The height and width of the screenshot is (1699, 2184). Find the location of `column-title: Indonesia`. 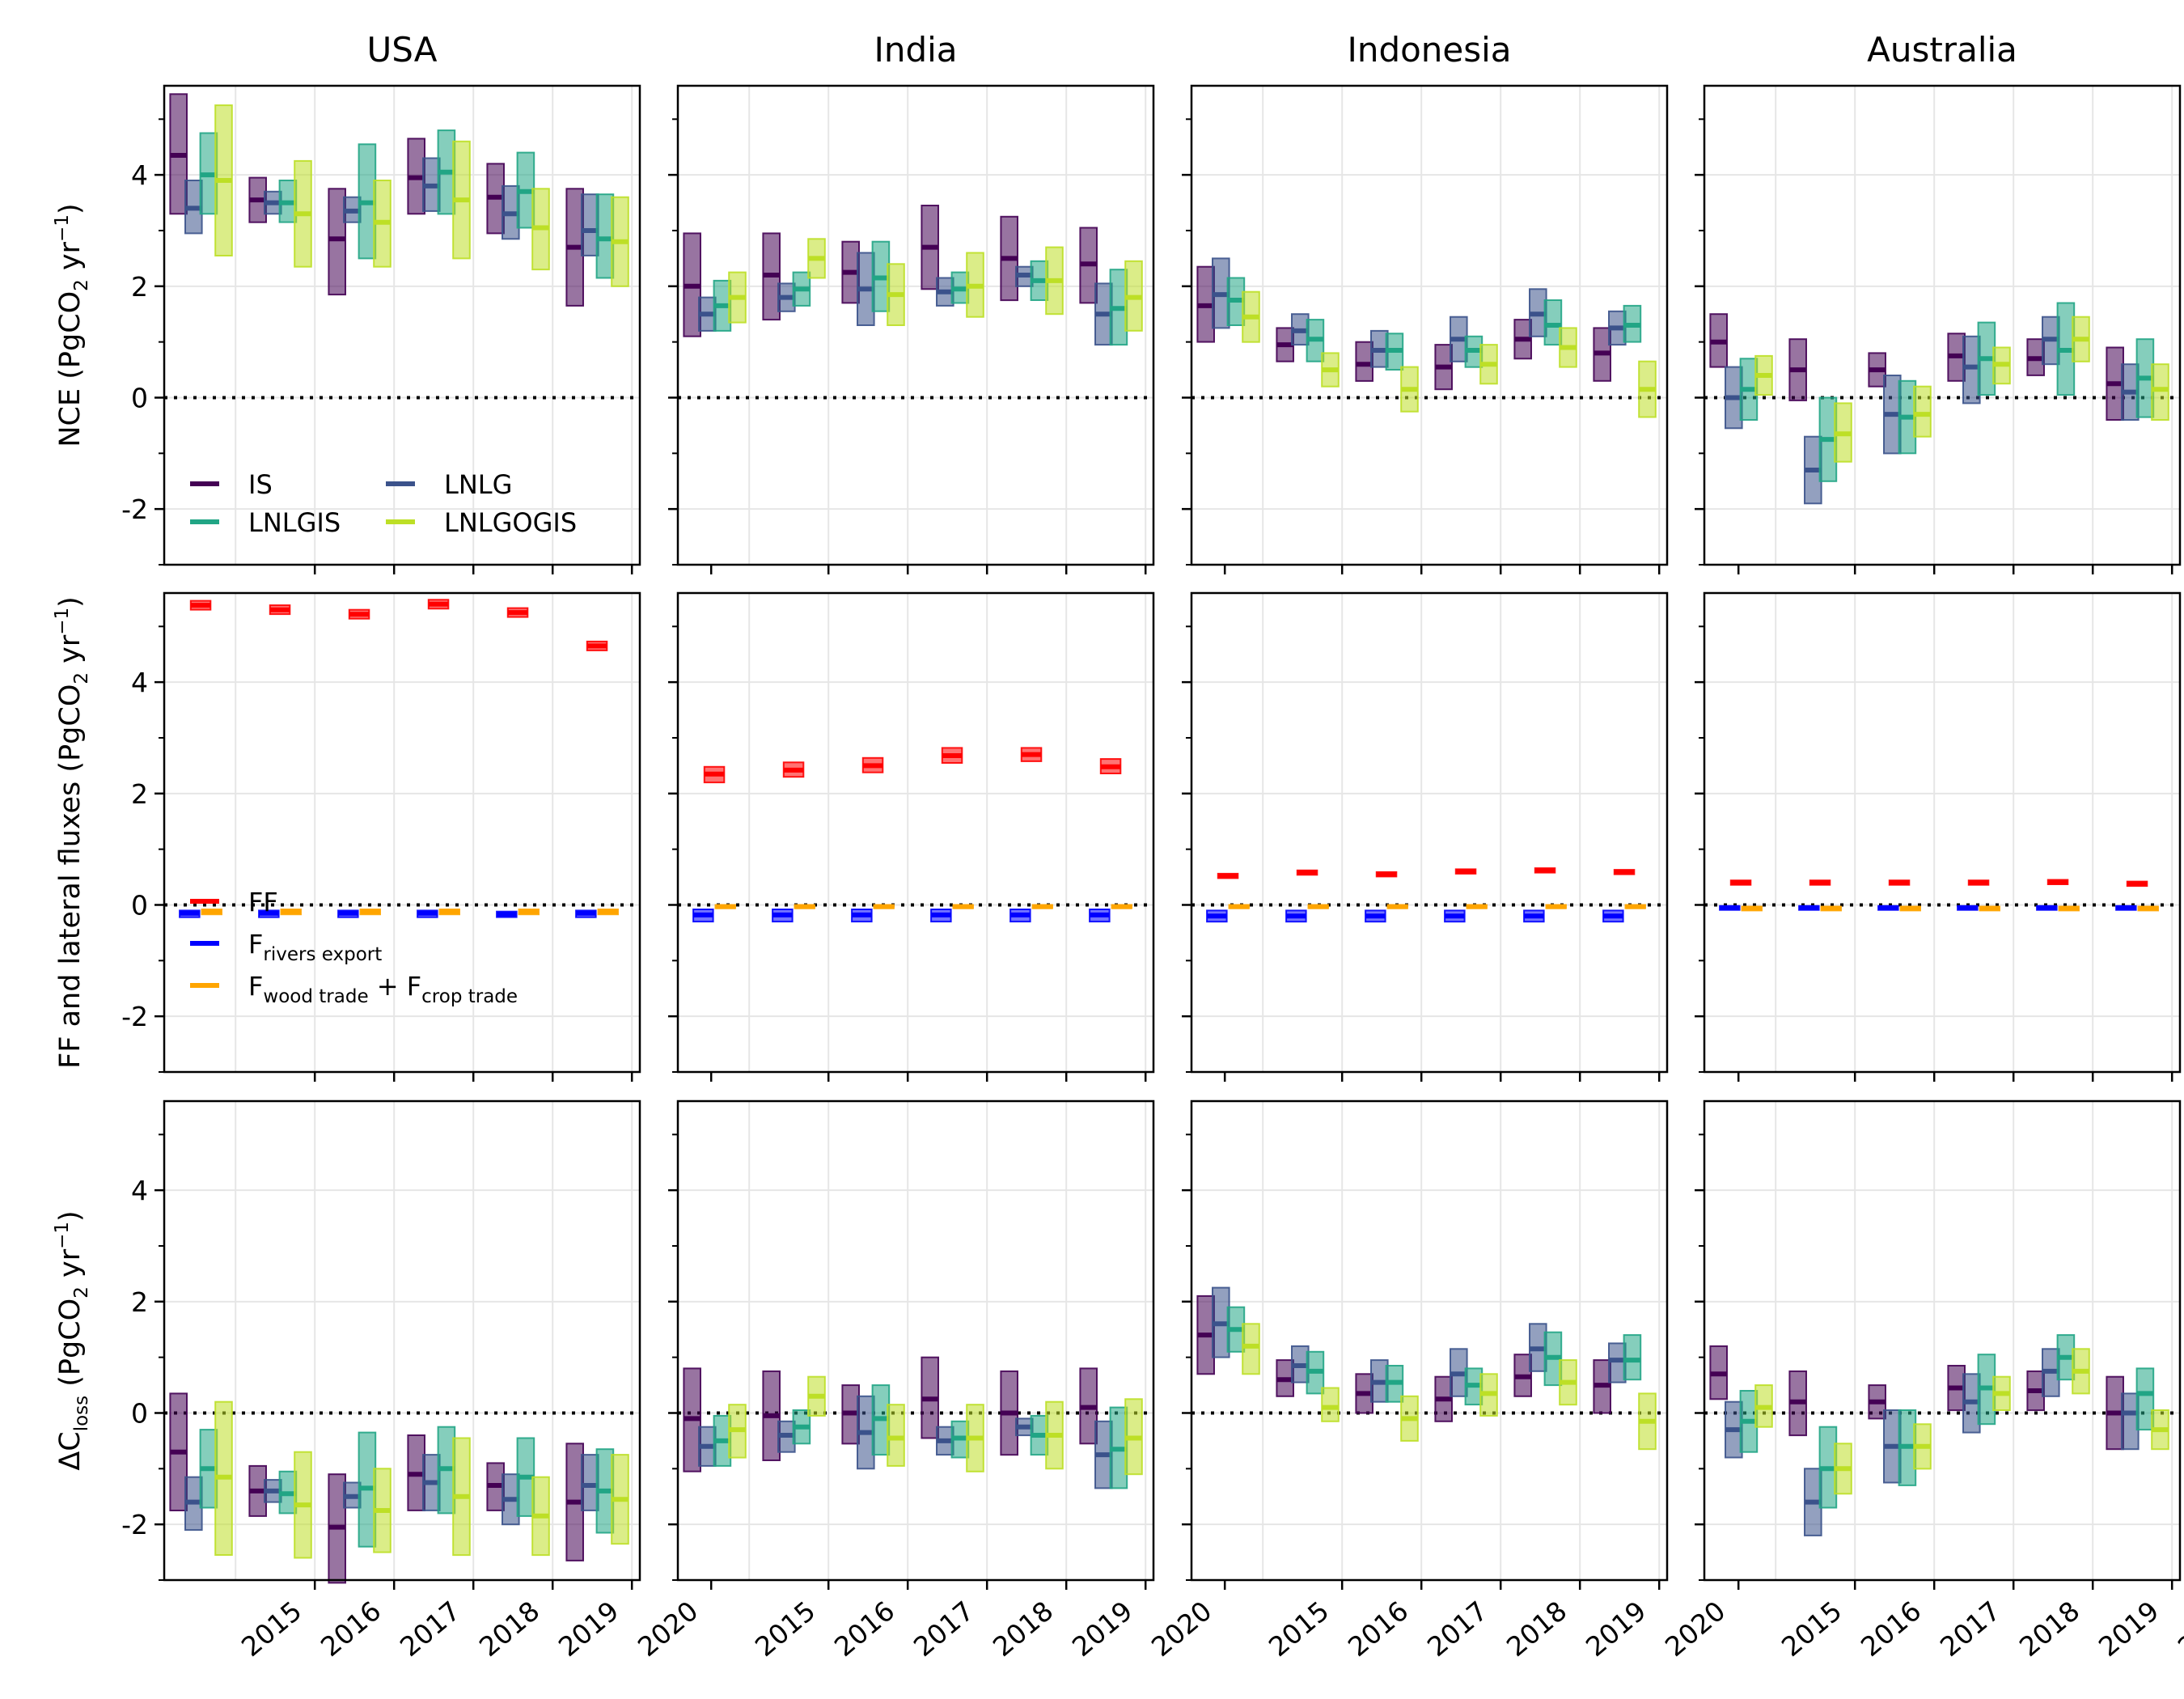

column-title: Indonesia is located at coordinates (1429, 50).